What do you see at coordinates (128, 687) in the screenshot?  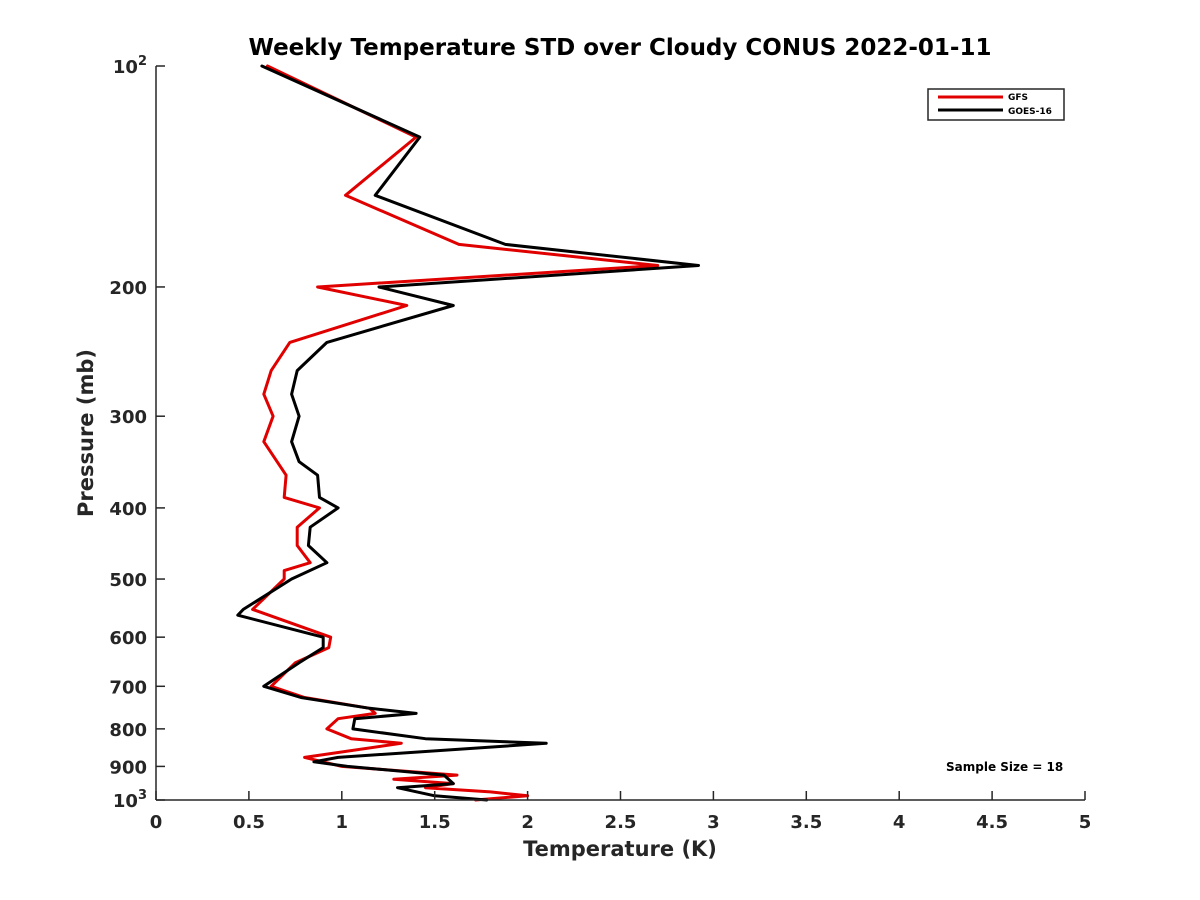 I see `y-tick-label: 700` at bounding box center [128, 687].